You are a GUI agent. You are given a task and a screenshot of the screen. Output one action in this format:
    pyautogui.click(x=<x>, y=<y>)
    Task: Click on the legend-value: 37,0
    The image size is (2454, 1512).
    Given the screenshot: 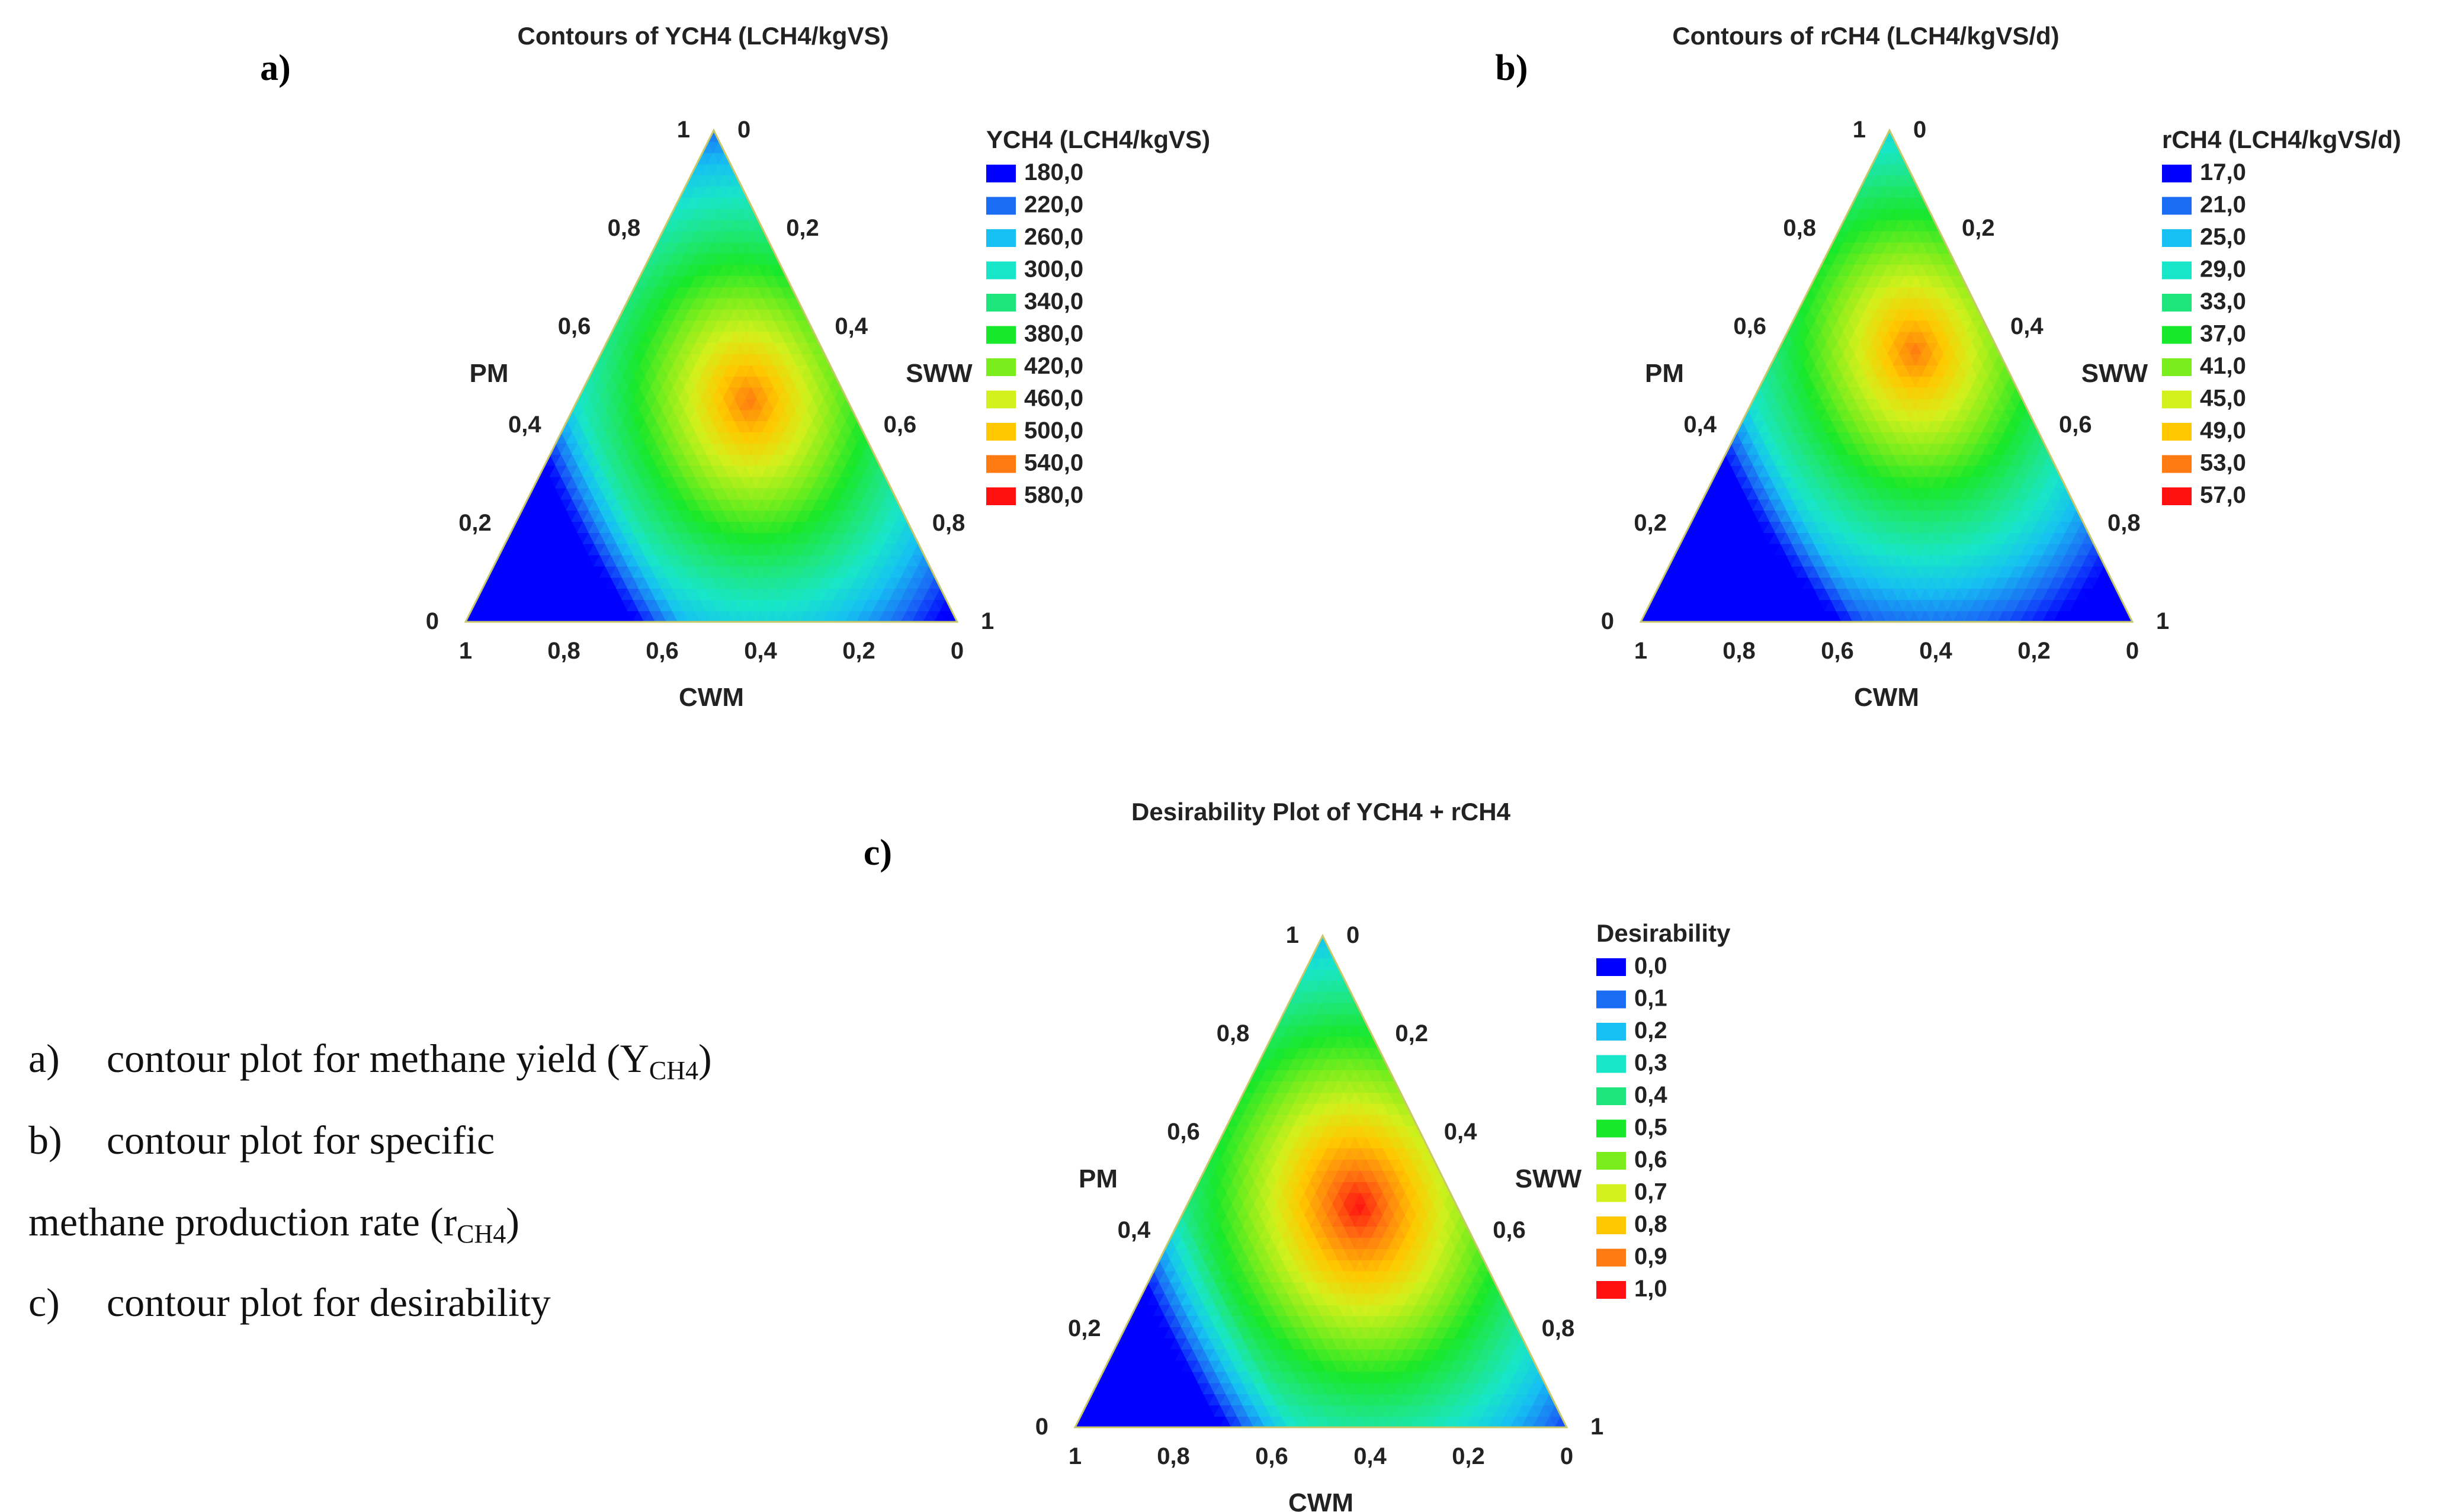 What is the action you would take?
    pyautogui.click(x=2223, y=334)
    